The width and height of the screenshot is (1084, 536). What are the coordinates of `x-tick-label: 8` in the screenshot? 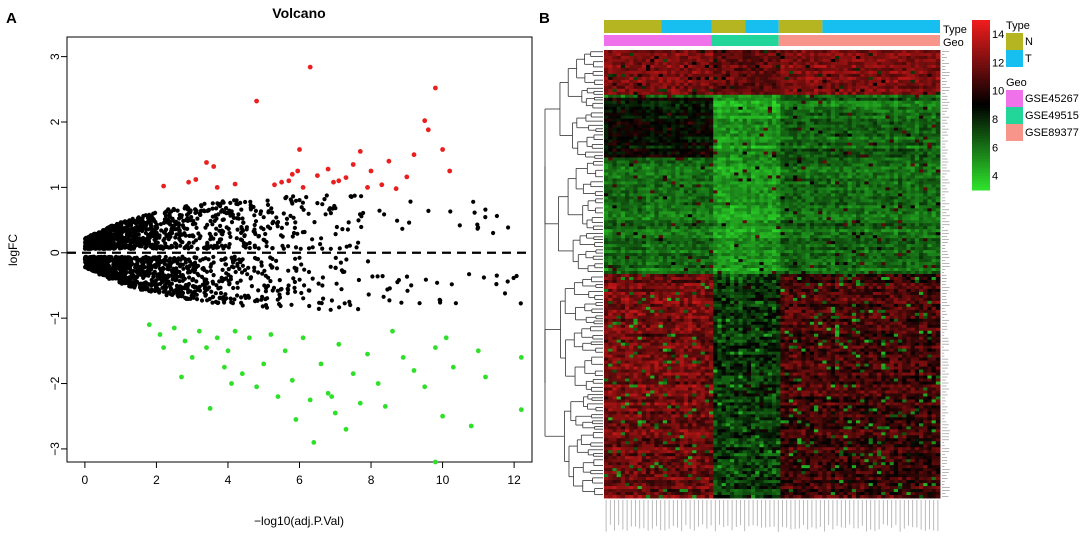 It's located at (371, 480).